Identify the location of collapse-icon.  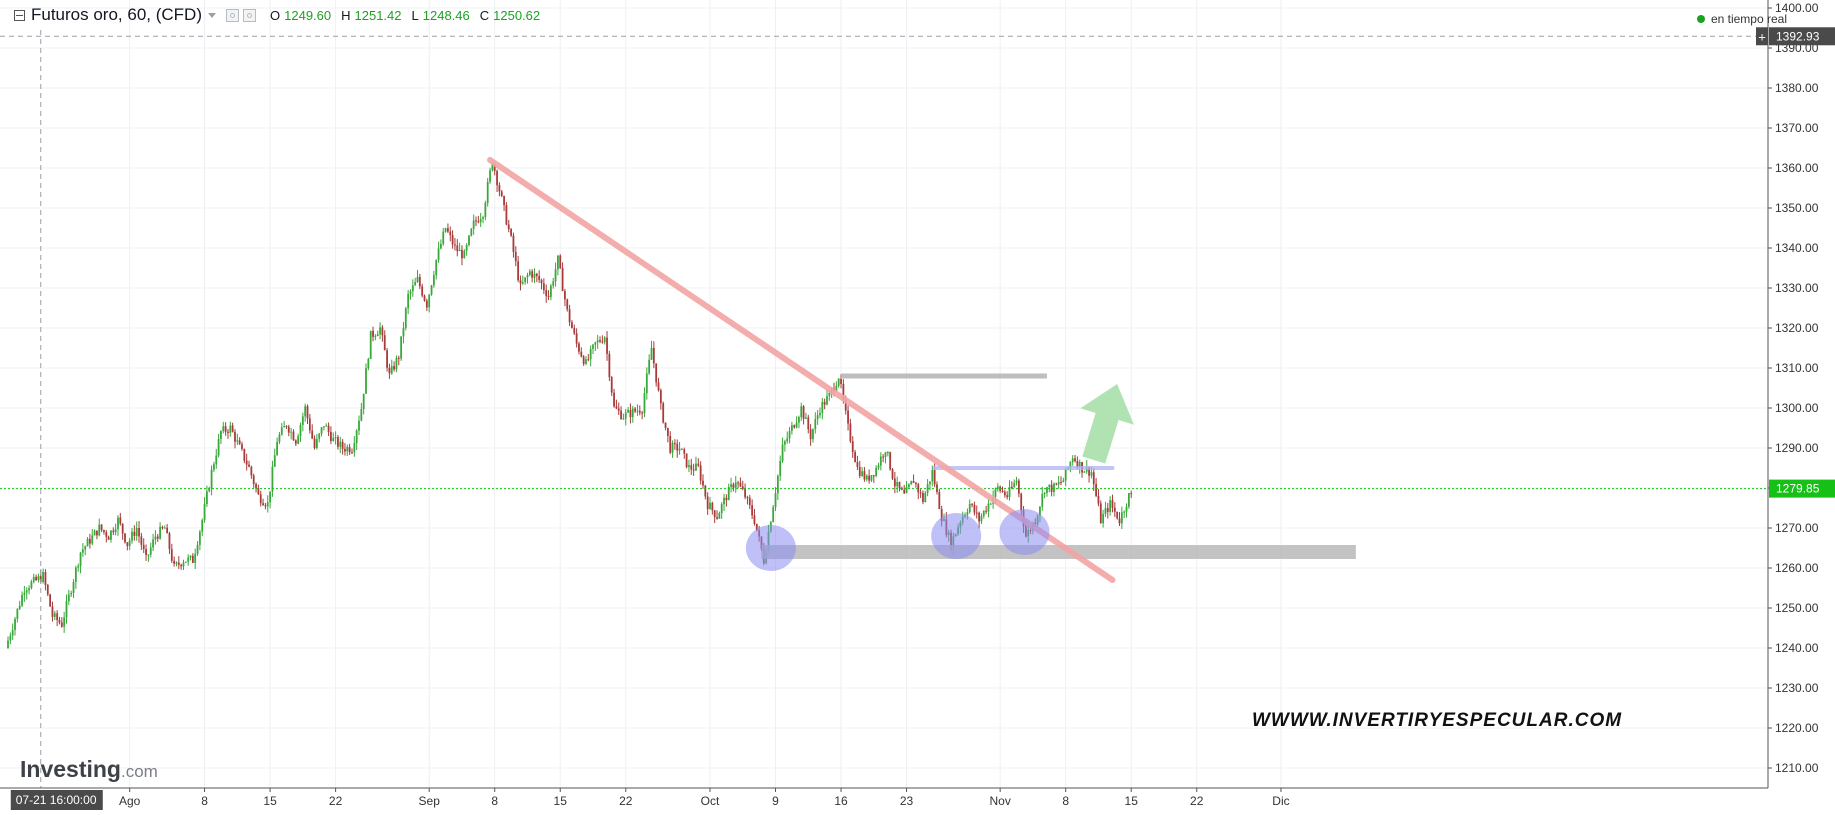
(19, 15).